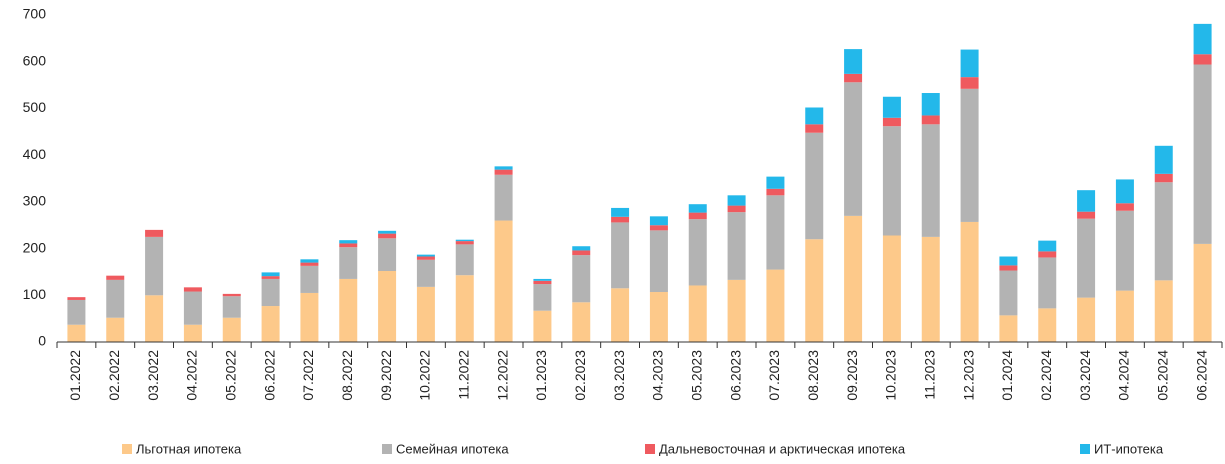 The width and height of the screenshot is (1225, 464). Describe the element at coordinates (35, 107) in the screenshot. I see `y-tick-label: 500` at that location.